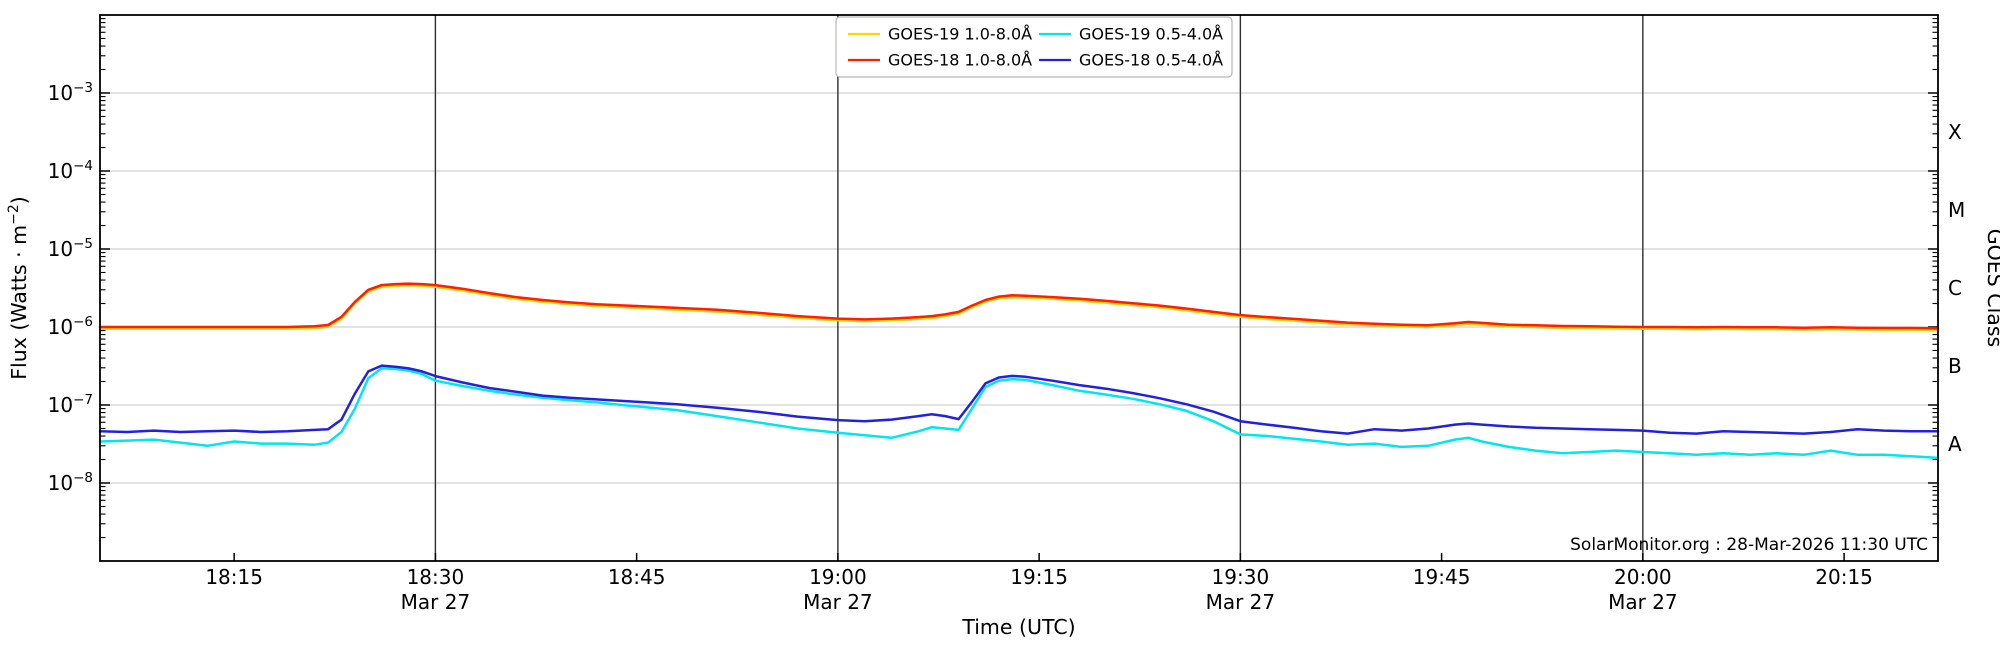  I want to click on x-tick-label: 18:15, so click(234, 577).